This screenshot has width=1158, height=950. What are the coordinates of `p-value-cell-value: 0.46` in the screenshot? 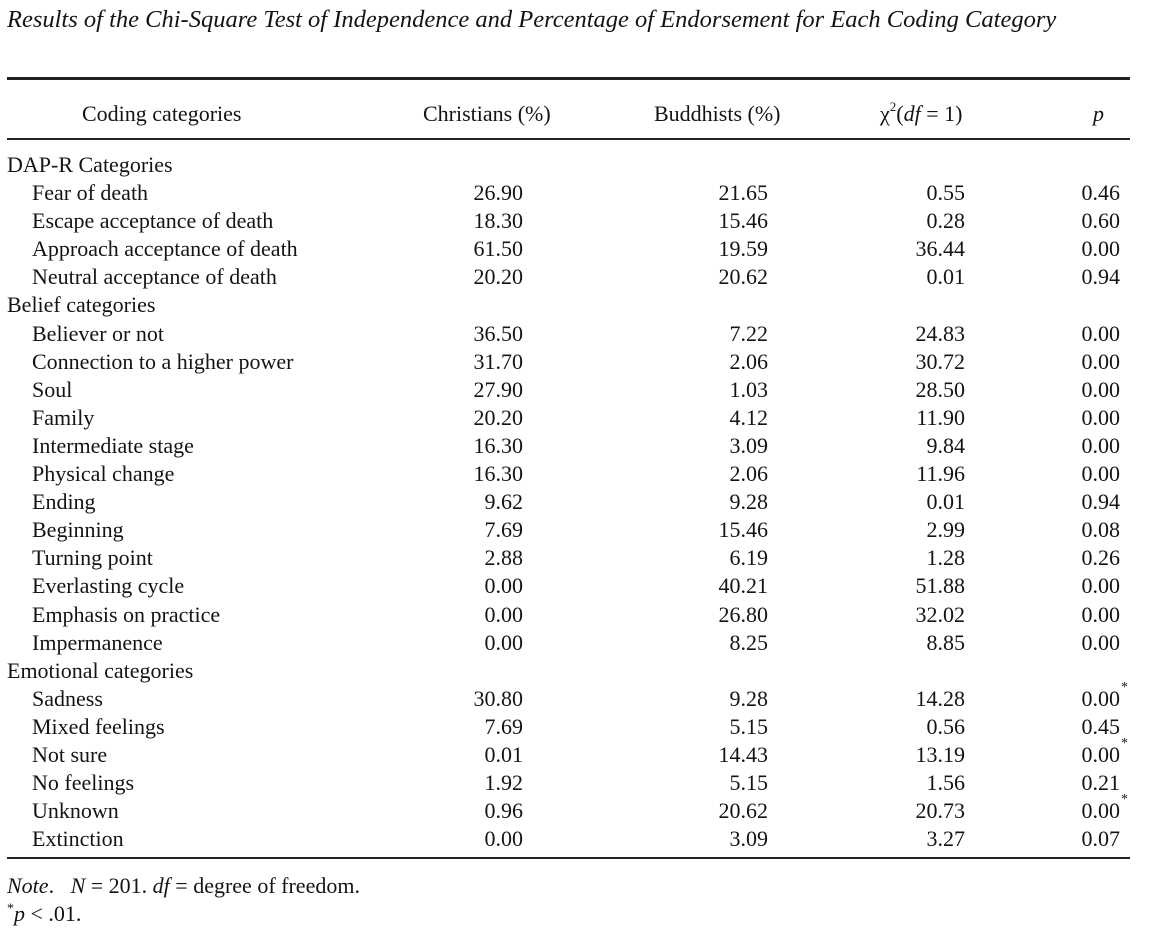 It's located at (1101, 193).